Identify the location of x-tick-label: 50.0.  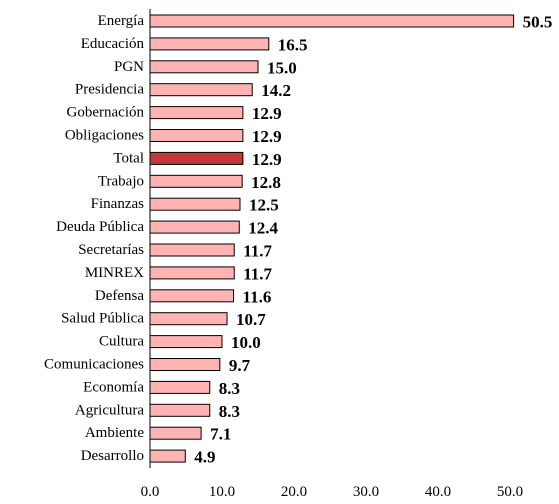
(510, 492).